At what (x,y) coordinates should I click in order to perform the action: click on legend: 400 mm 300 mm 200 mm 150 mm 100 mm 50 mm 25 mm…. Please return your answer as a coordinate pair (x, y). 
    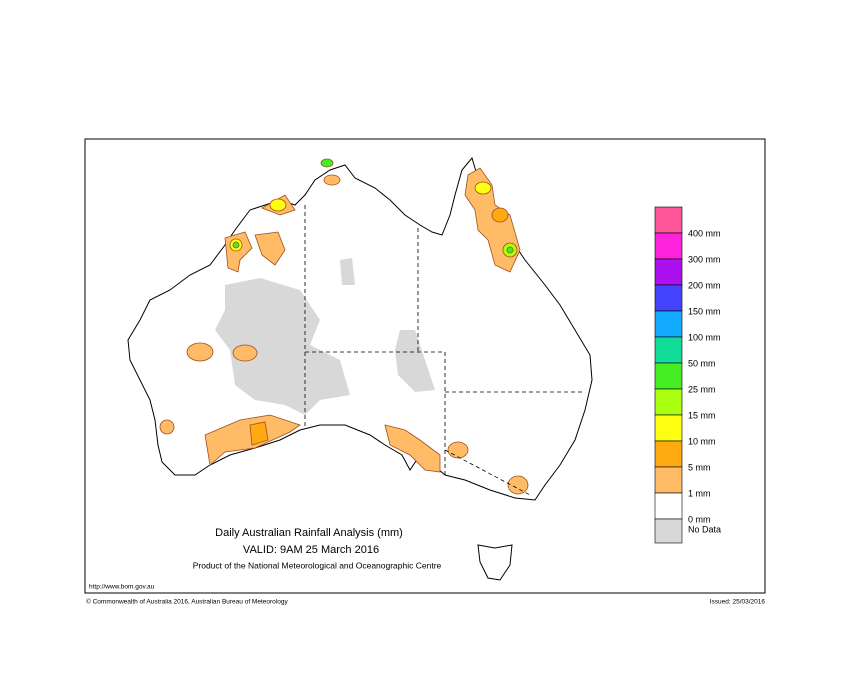
    Looking at the image, I should click on (687, 375).